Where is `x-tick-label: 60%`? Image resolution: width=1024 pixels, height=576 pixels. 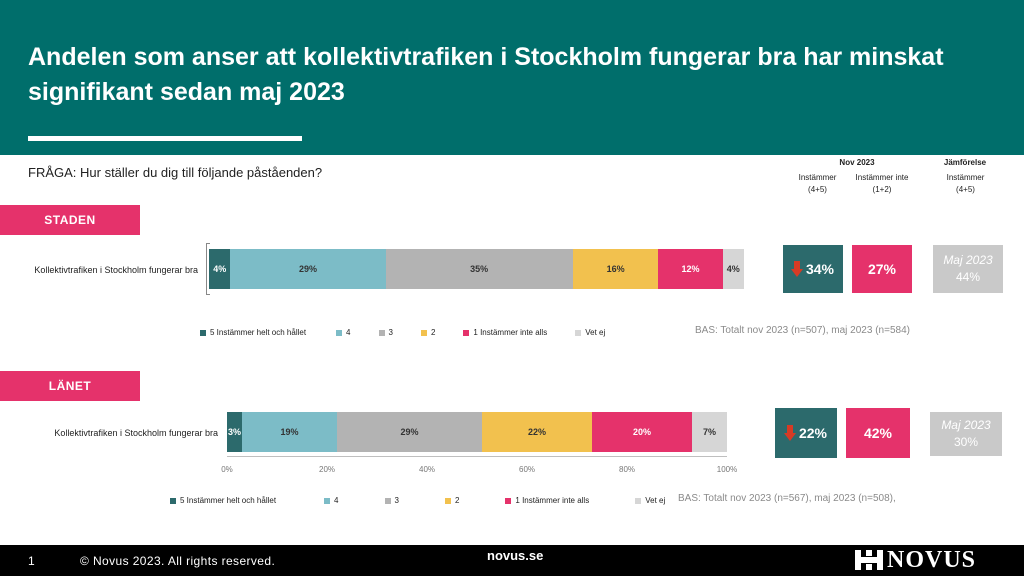
x-tick-label: 60% is located at coordinates (527, 469).